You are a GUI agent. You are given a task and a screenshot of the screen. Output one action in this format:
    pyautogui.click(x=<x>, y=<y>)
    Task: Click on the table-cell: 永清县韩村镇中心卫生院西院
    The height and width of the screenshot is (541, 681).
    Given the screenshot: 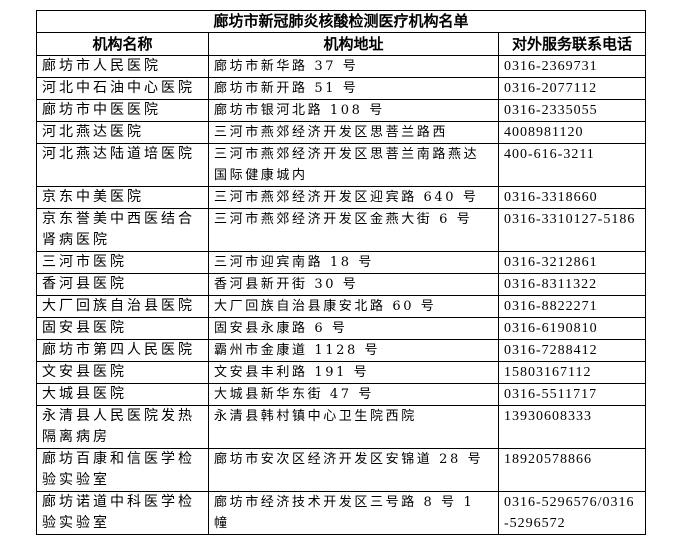 What is the action you would take?
    pyautogui.click(x=353, y=427)
    